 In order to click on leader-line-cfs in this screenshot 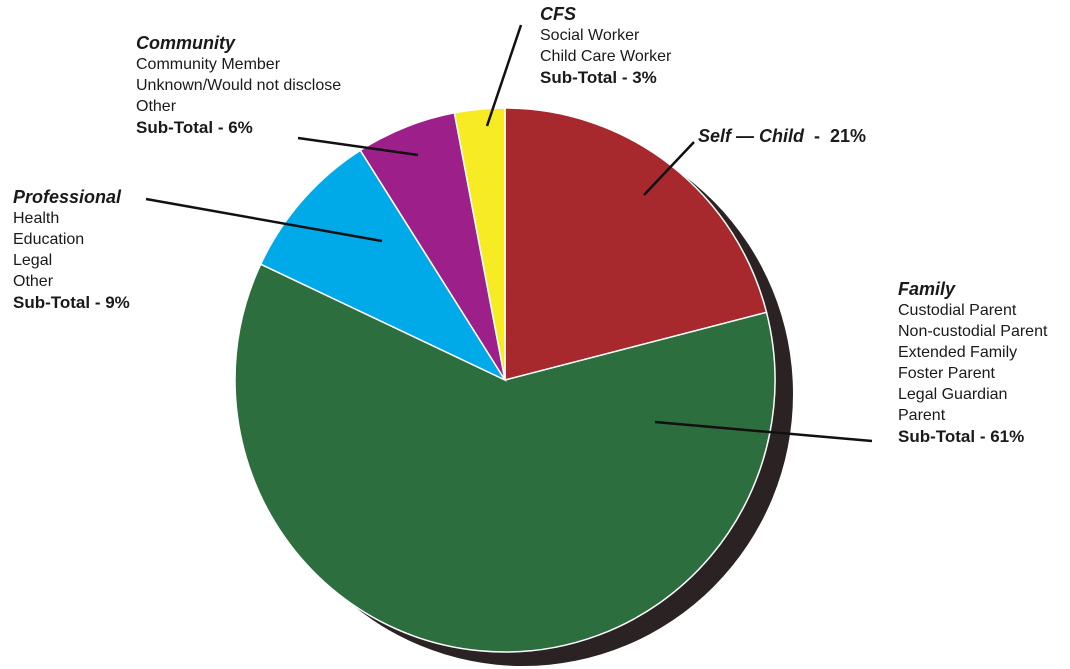, I will do `click(504, 75)`.